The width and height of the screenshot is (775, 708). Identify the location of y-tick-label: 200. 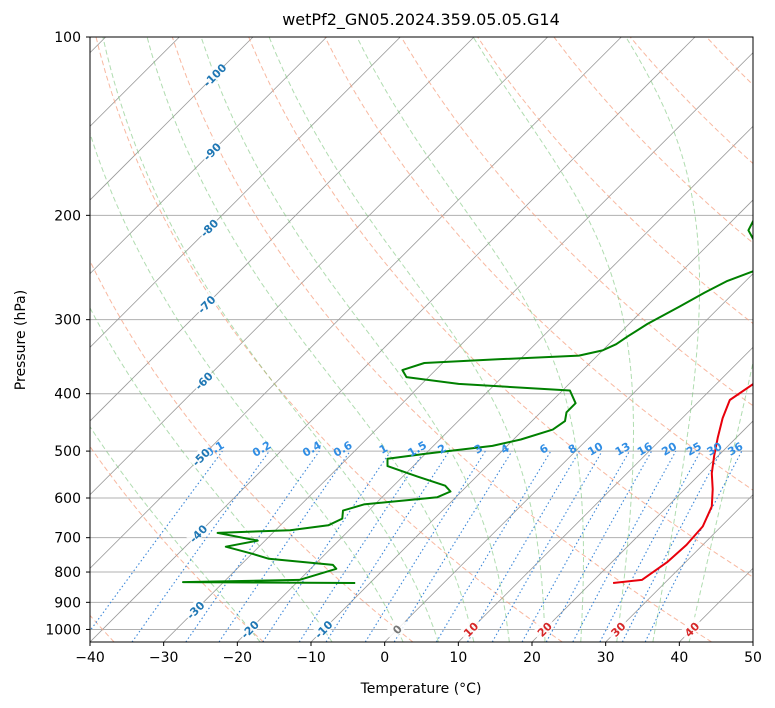
(67, 216).